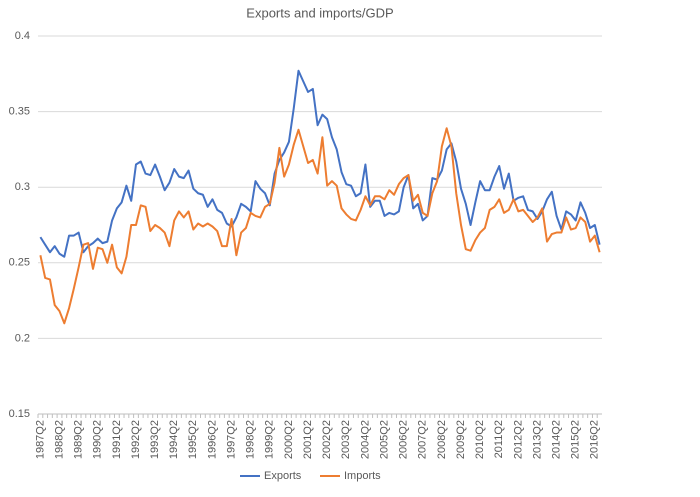 The height and width of the screenshot is (497, 700). Describe the element at coordinates (79, 439) in the screenshot. I see `x-tick-label: 1989Q2` at that location.